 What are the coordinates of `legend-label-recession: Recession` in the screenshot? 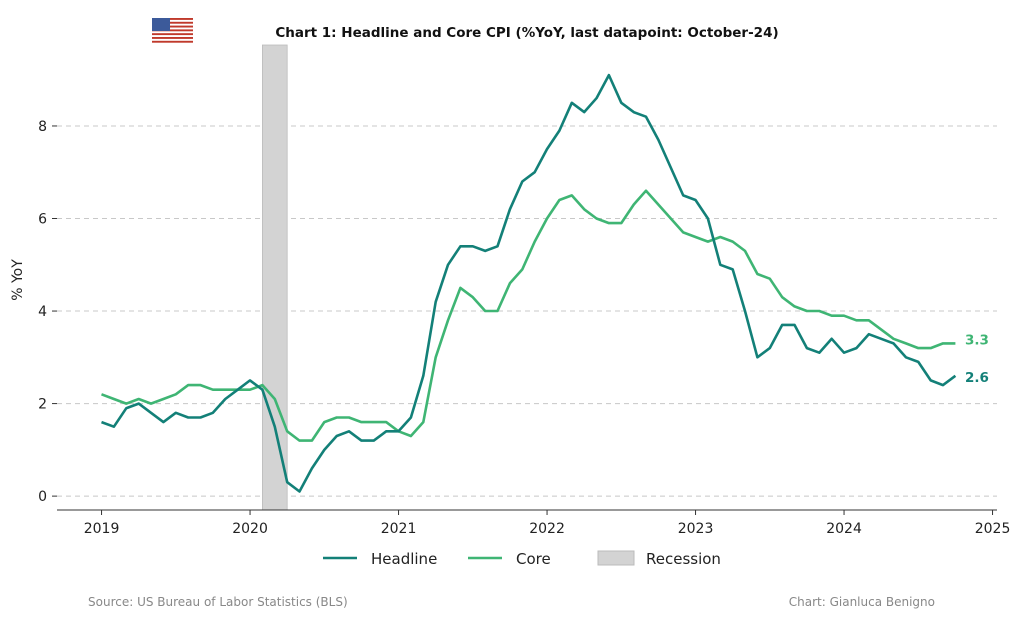 It's located at (683, 559).